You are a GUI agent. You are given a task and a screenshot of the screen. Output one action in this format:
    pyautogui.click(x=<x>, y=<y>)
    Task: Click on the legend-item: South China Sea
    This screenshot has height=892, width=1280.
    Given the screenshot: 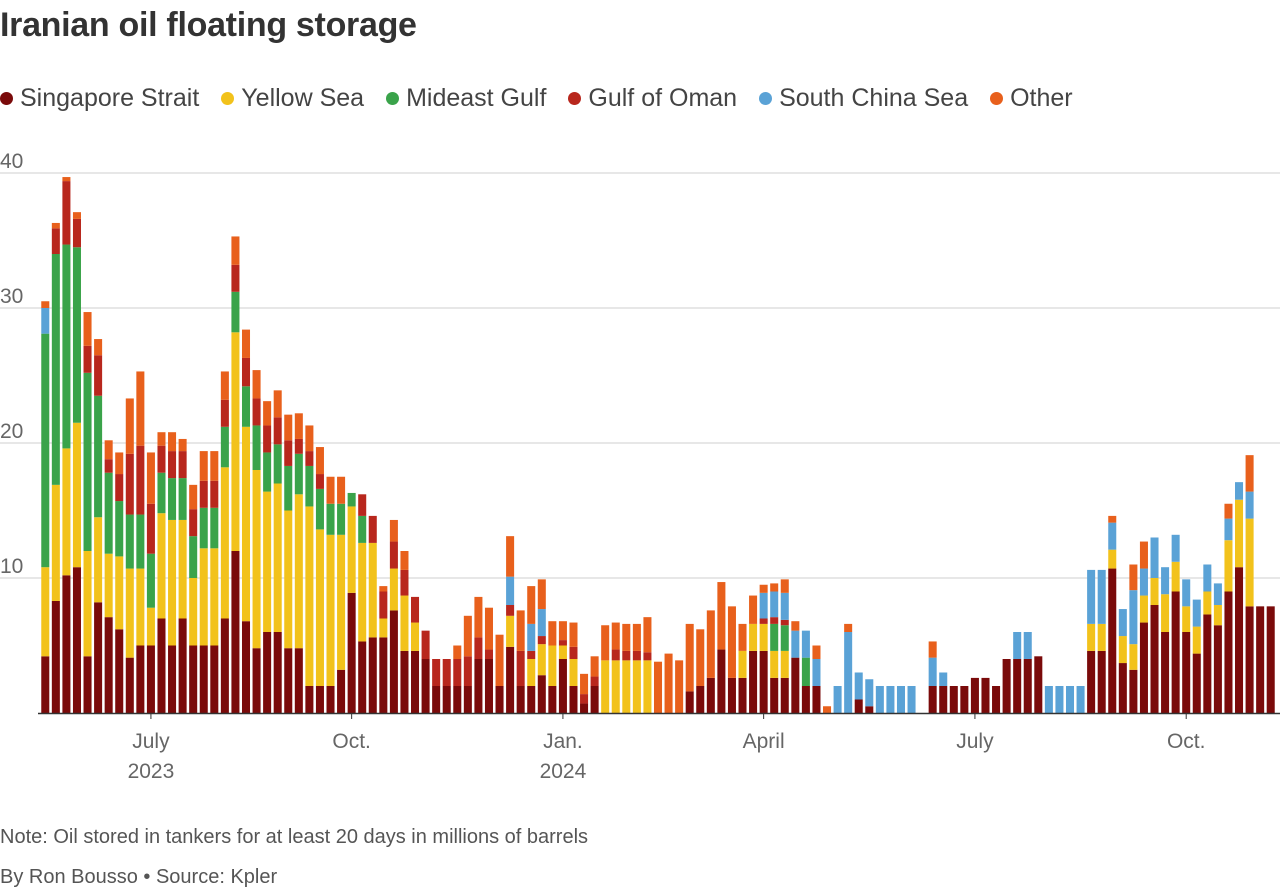 What is the action you would take?
    pyautogui.click(x=863, y=98)
    